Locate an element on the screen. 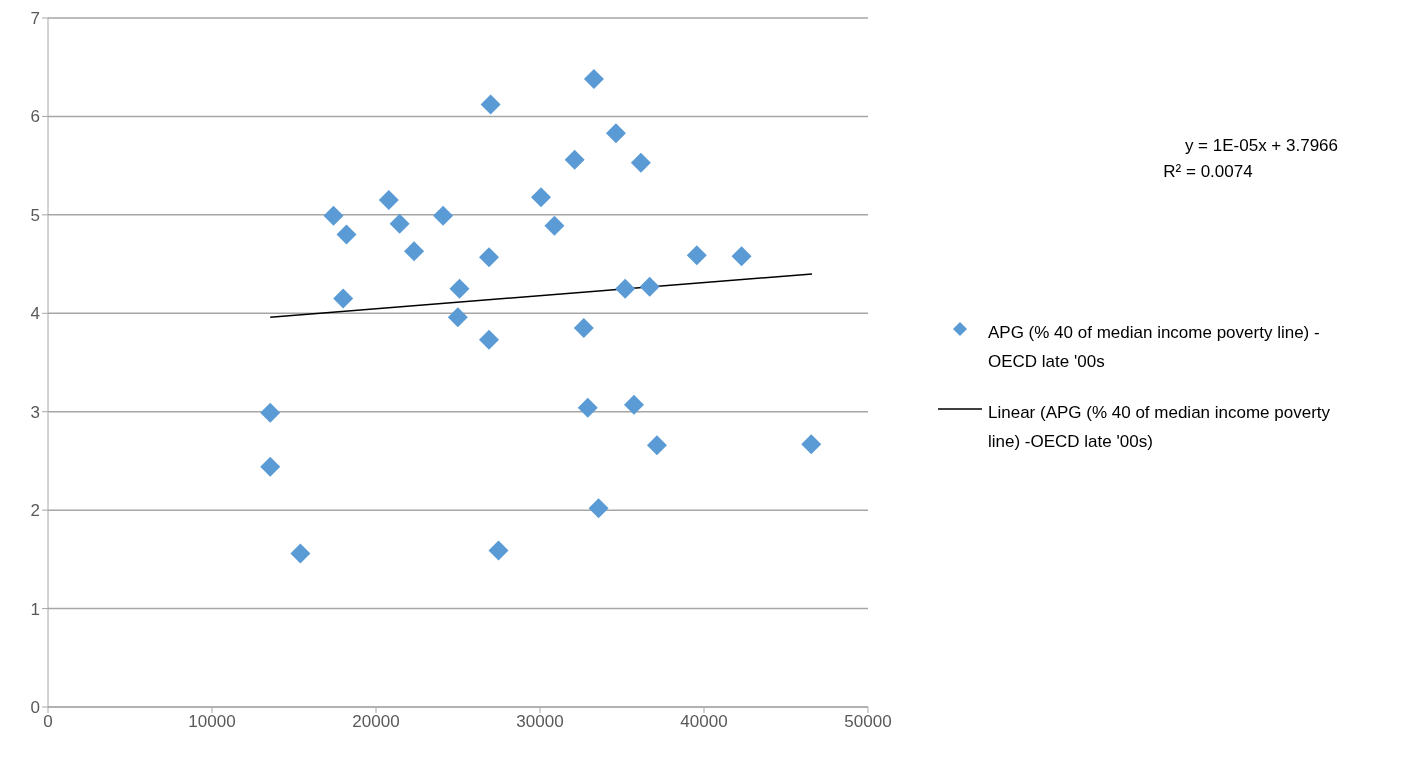 This screenshot has height=767, width=1426. y-tick-label: 4 is located at coordinates (35, 314).